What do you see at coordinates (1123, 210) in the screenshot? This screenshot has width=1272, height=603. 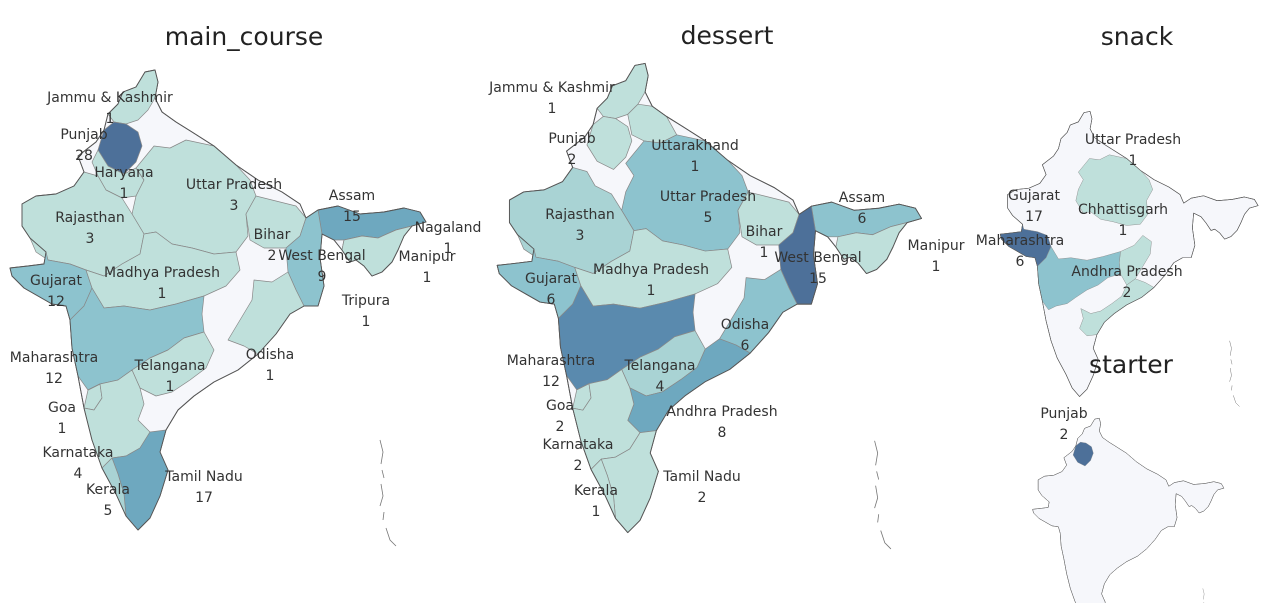 I see `state-name-label: Chhattisgarh` at bounding box center [1123, 210].